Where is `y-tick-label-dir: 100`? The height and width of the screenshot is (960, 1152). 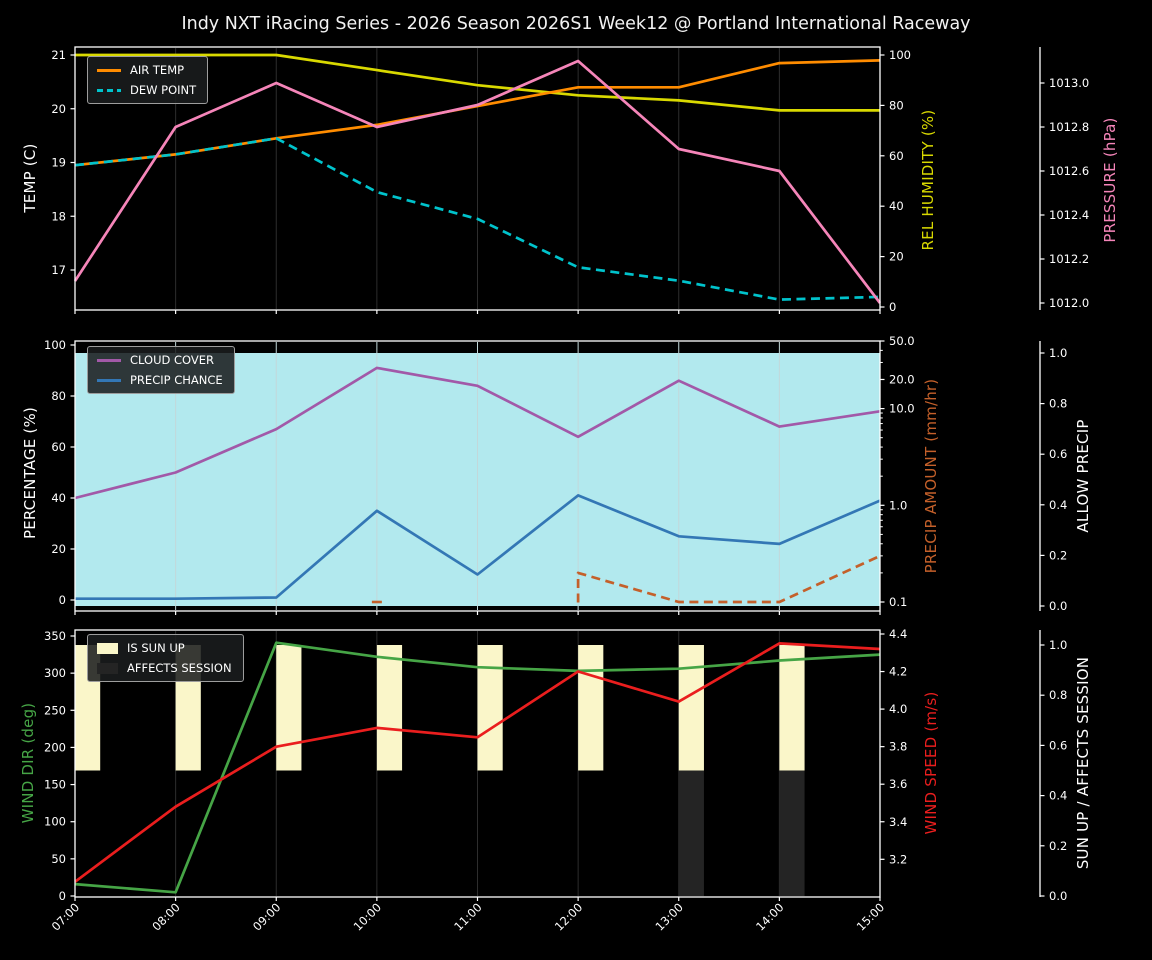 y-tick-label-dir: 100 is located at coordinates (55, 822).